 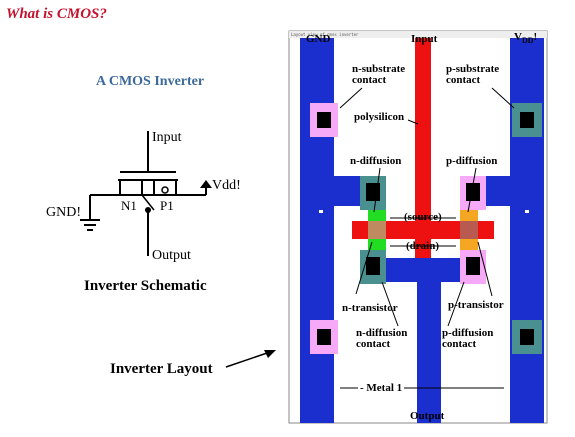 I want to click on layout-header-text: Layout view of cmos inverter, so click(x=325, y=34).